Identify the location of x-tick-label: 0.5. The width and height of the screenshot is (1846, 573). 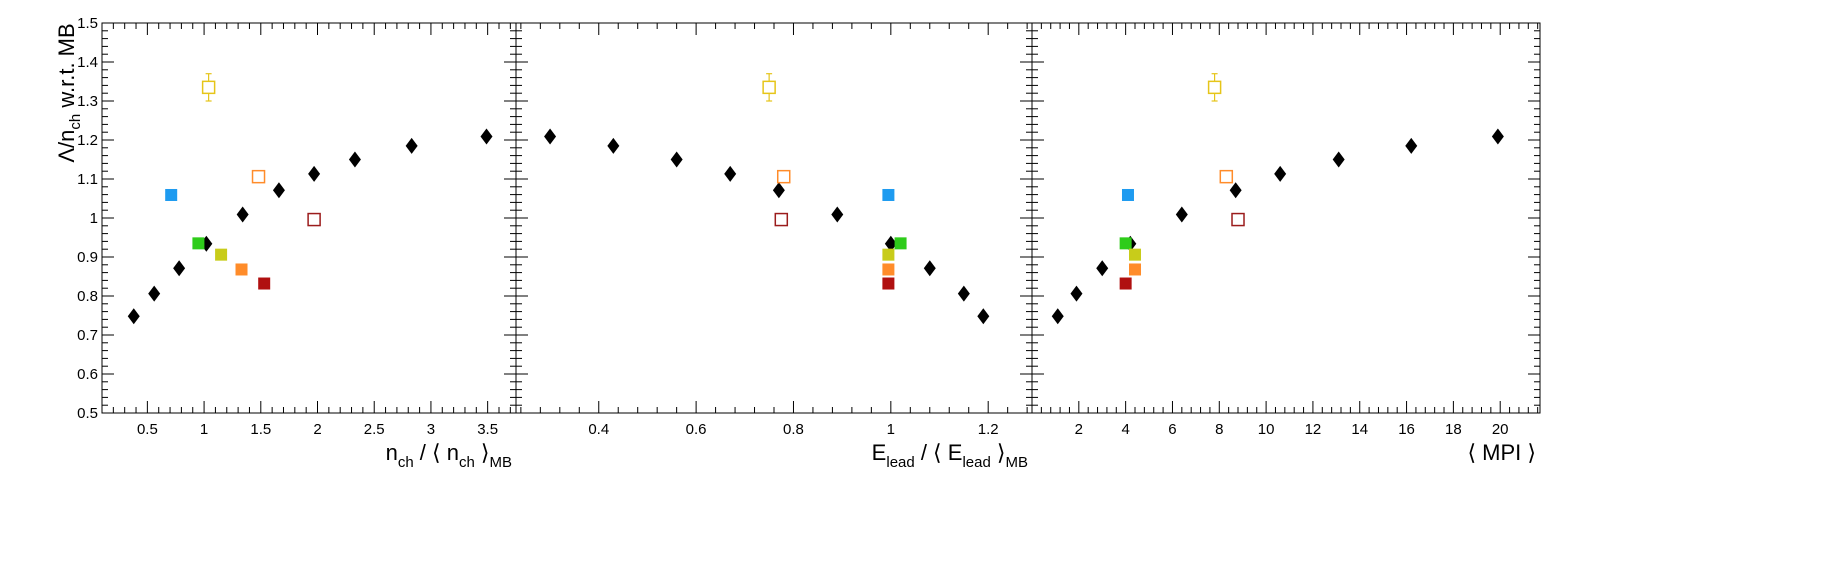
(147, 429).